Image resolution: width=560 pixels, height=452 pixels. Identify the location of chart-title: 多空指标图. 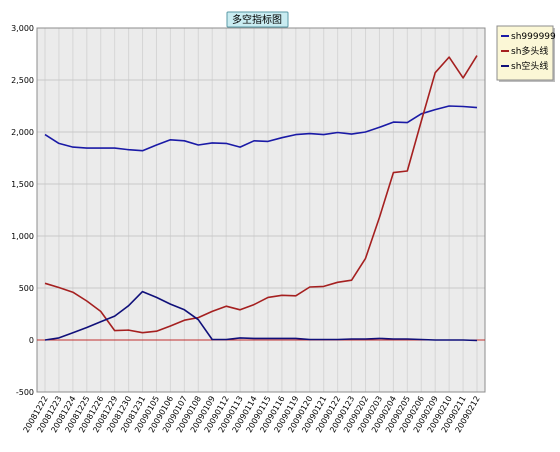
(257, 19).